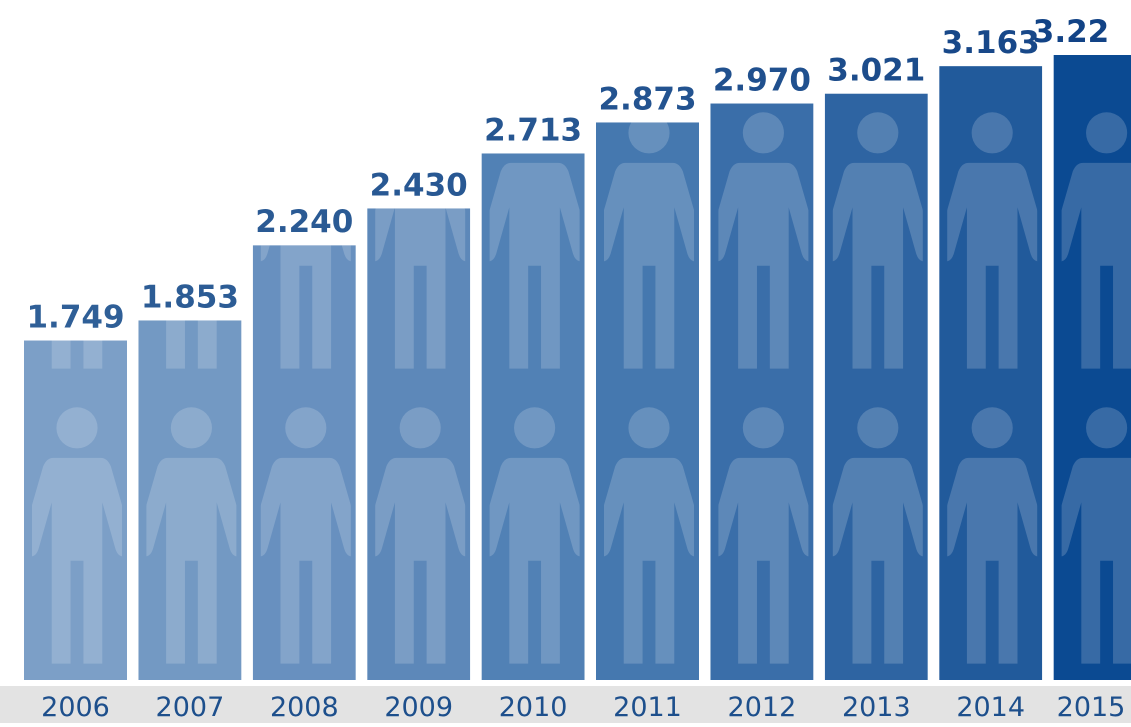 This screenshot has width=1131, height=727. What do you see at coordinates (762, 81) in the screenshot?
I see `value-label-2012: 2.970` at bounding box center [762, 81].